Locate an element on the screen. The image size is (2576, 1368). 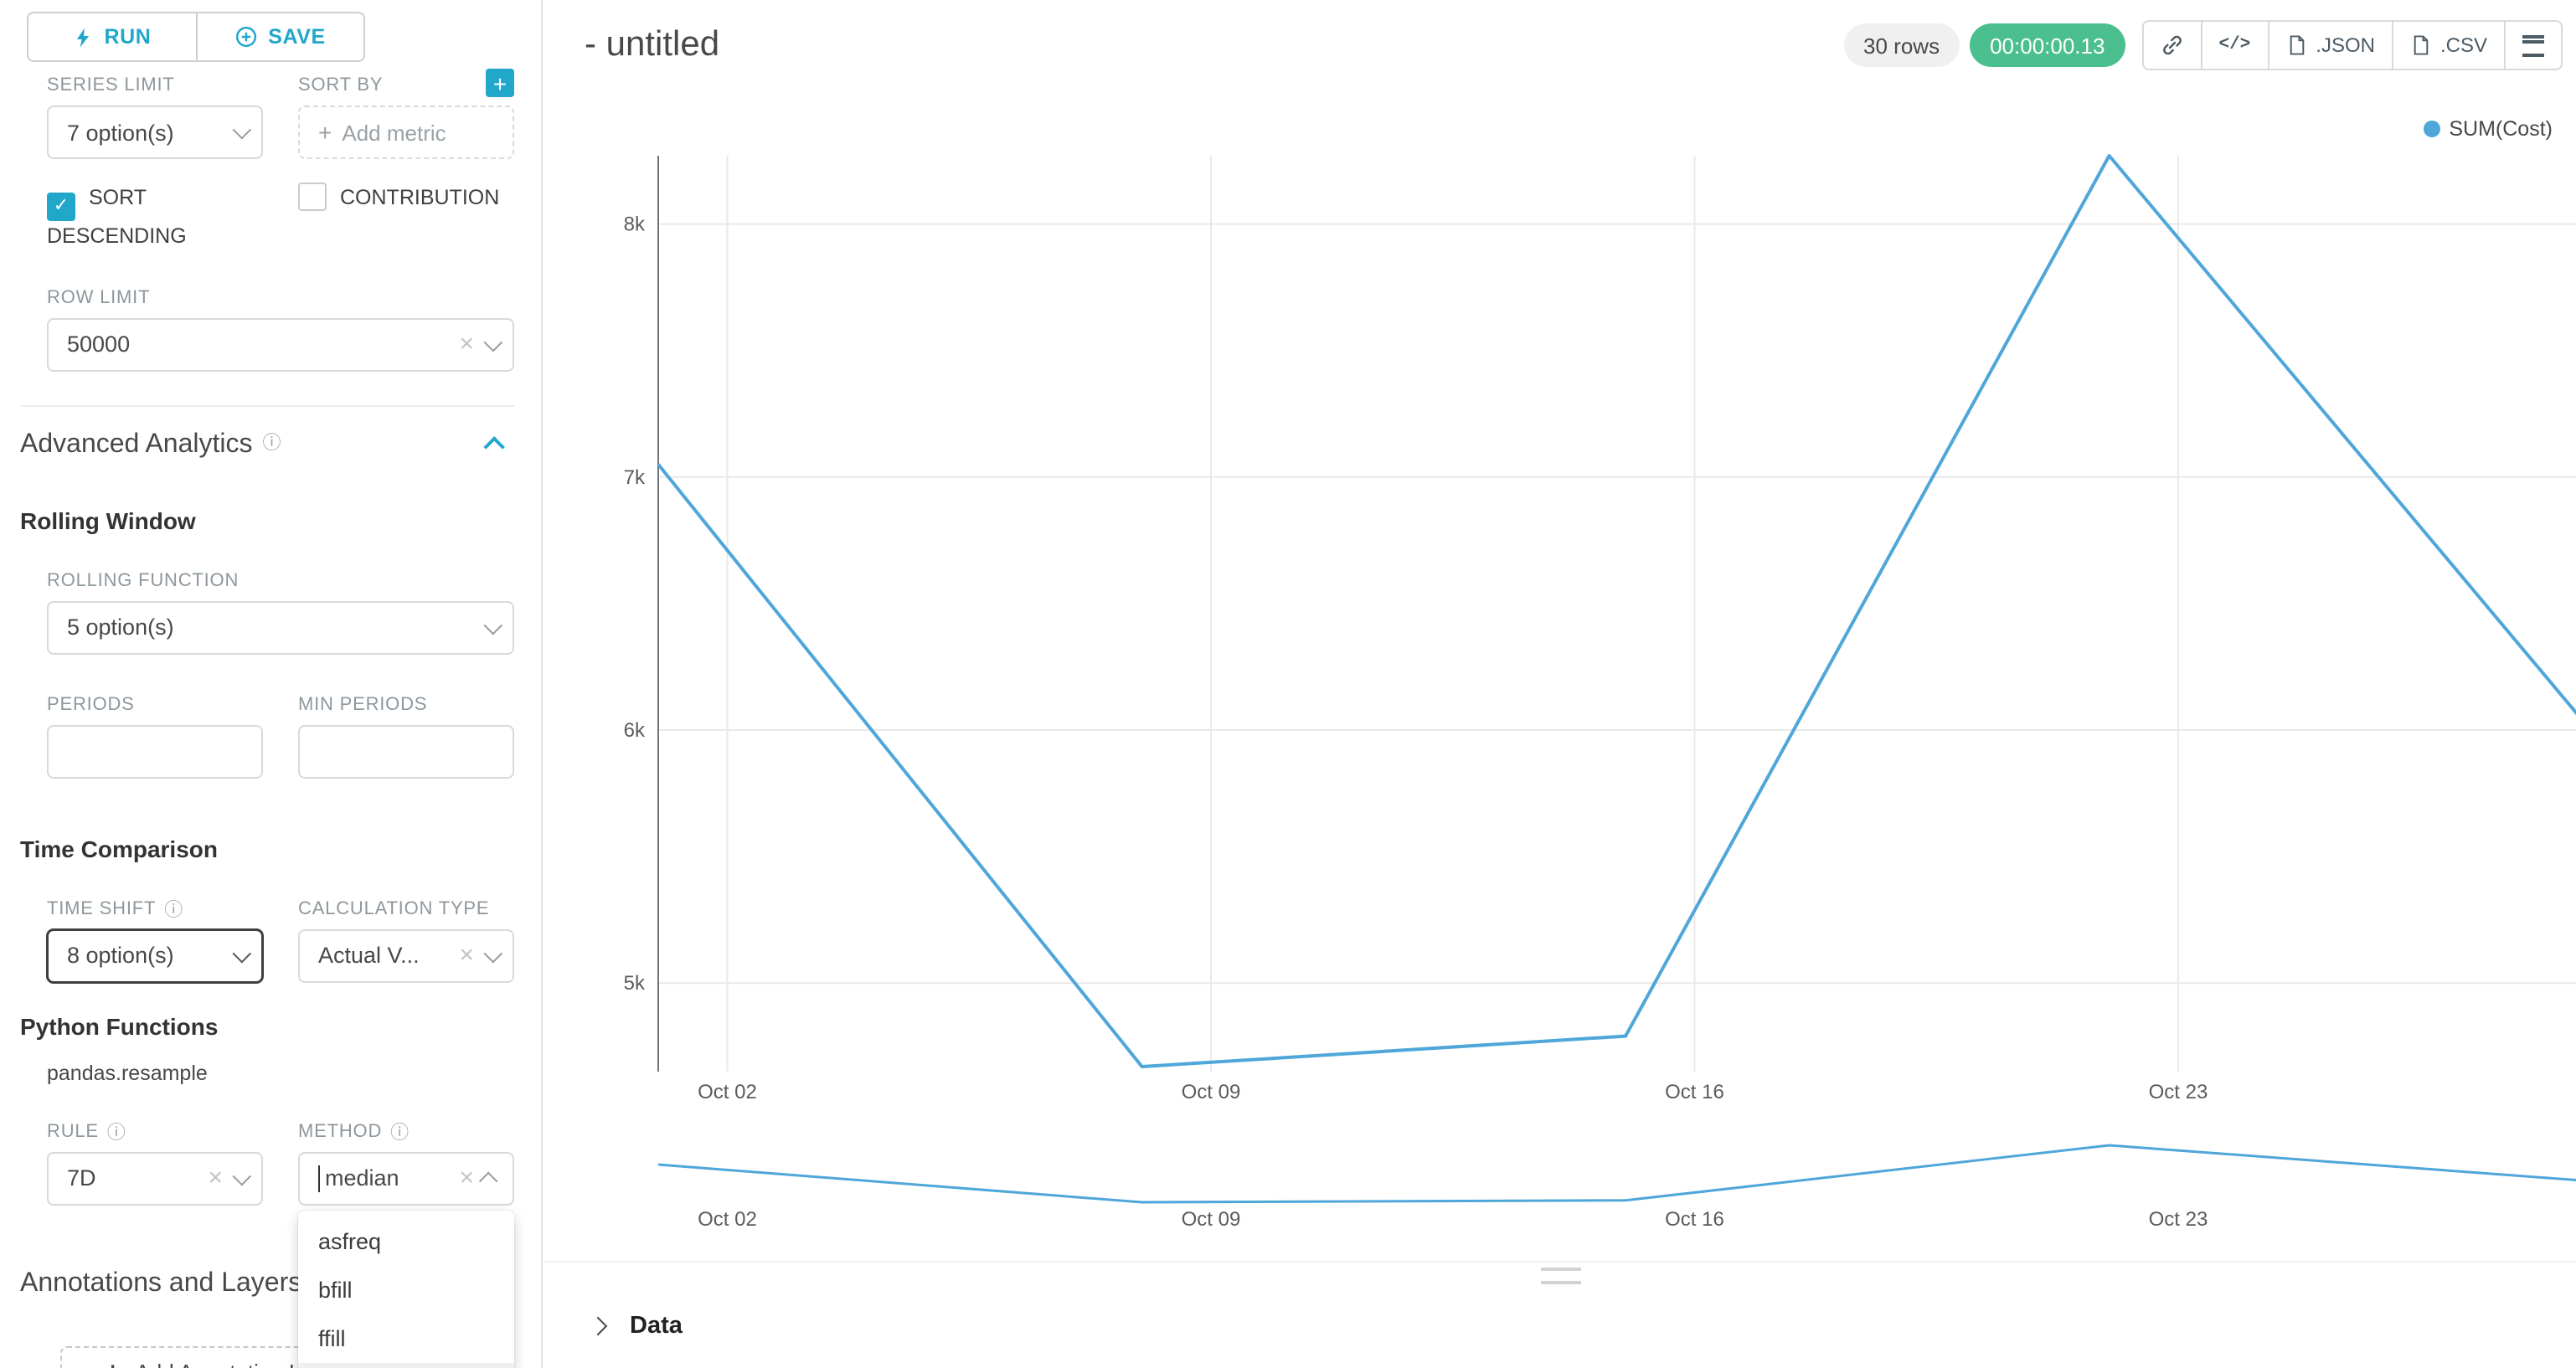
more-menu-button is located at coordinates (2533, 45).